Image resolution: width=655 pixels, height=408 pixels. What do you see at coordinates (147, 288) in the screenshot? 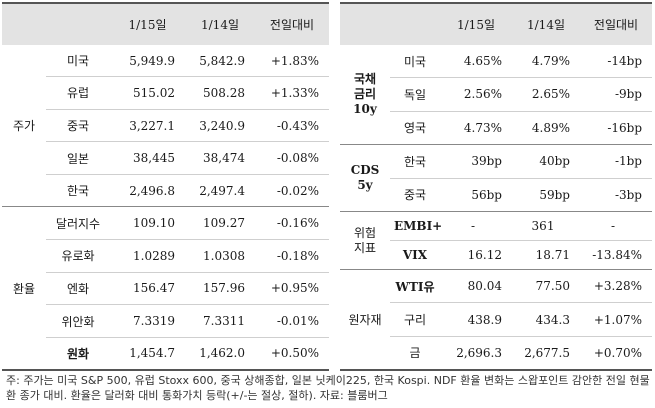
I see `value-date1: 156.47` at bounding box center [147, 288].